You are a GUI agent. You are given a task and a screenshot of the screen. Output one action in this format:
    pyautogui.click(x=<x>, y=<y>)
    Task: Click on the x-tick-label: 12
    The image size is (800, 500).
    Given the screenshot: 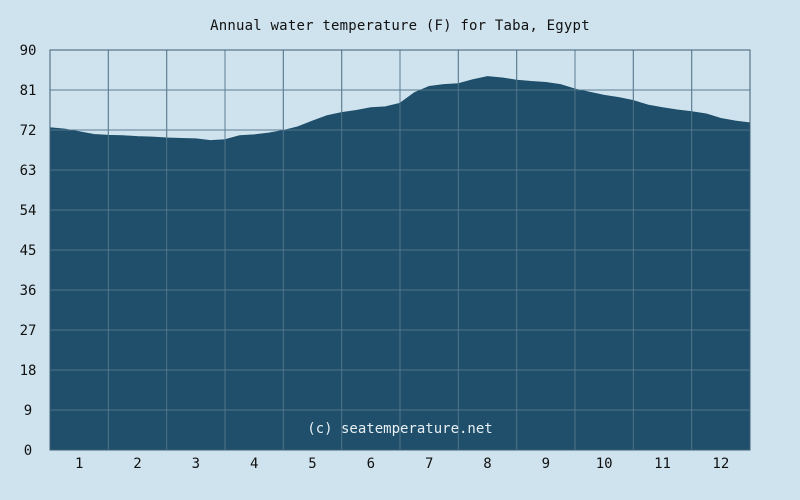 What is the action you would take?
    pyautogui.click(x=720, y=464)
    